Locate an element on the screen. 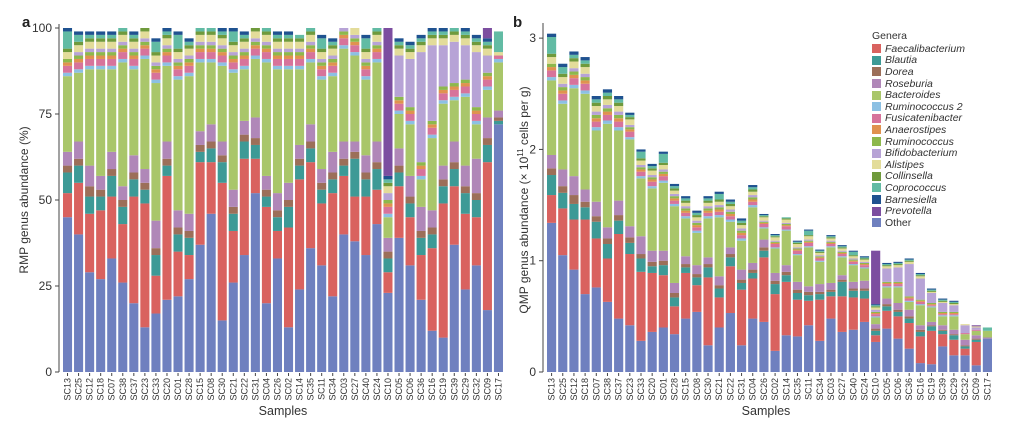 The image size is (1024, 429). x-tick-label: SC23 is located at coordinates (630, 389).